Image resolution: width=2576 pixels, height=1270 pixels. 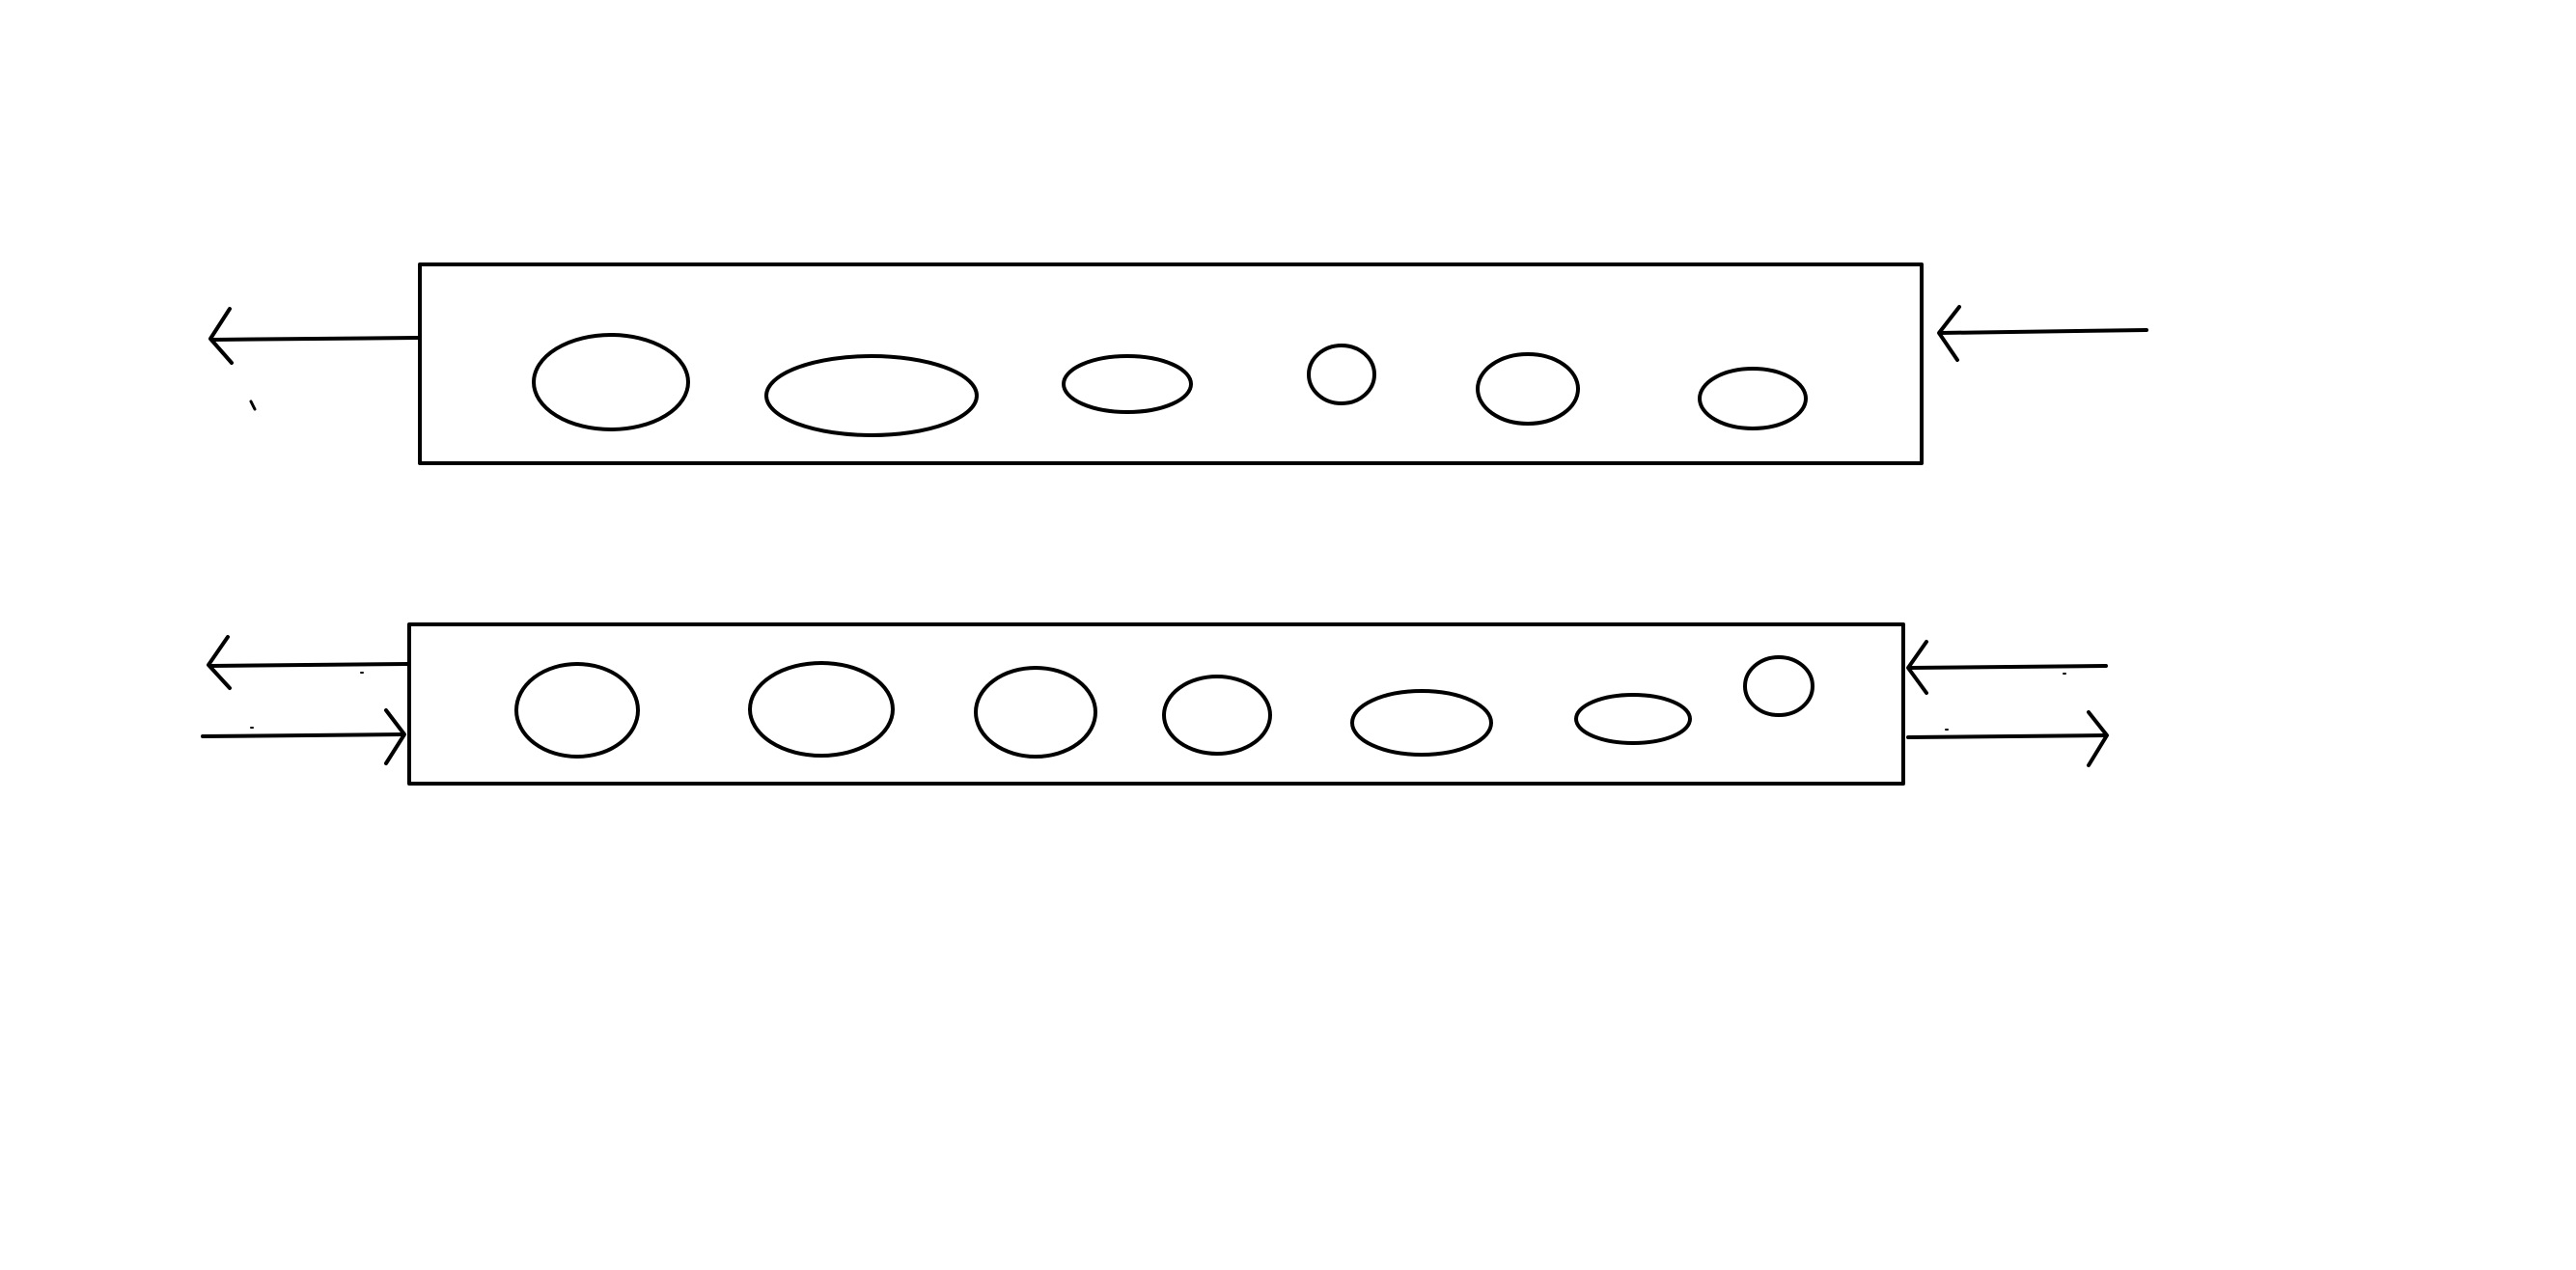 I want to click on top-left-outflow-arrow, so click(x=314, y=336).